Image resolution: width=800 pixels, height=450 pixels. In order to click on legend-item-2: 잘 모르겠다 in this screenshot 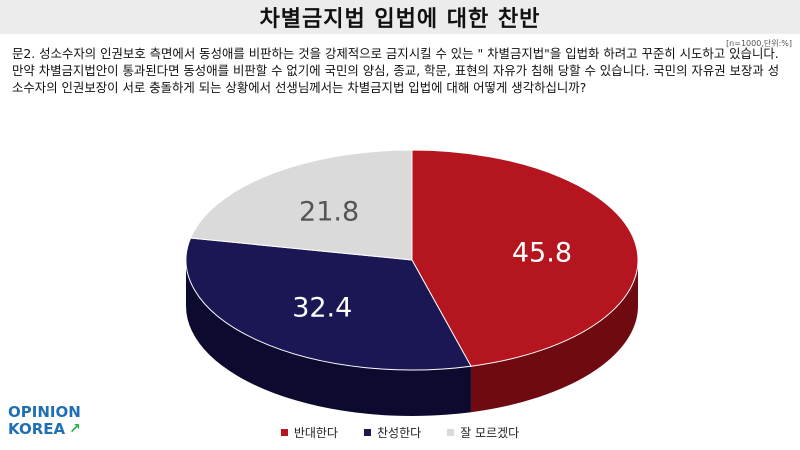, I will do `click(483, 432)`.